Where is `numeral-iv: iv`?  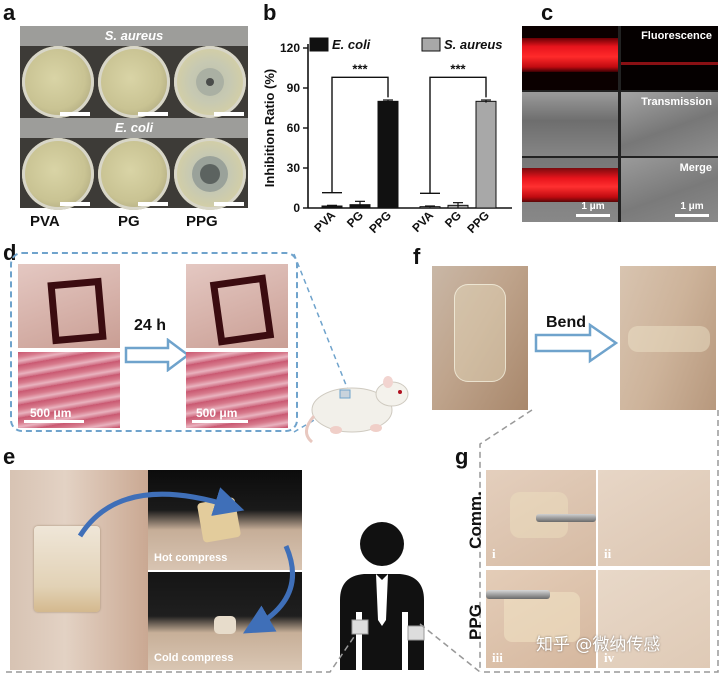
numeral-iv: iv is located at coordinates (609, 657).